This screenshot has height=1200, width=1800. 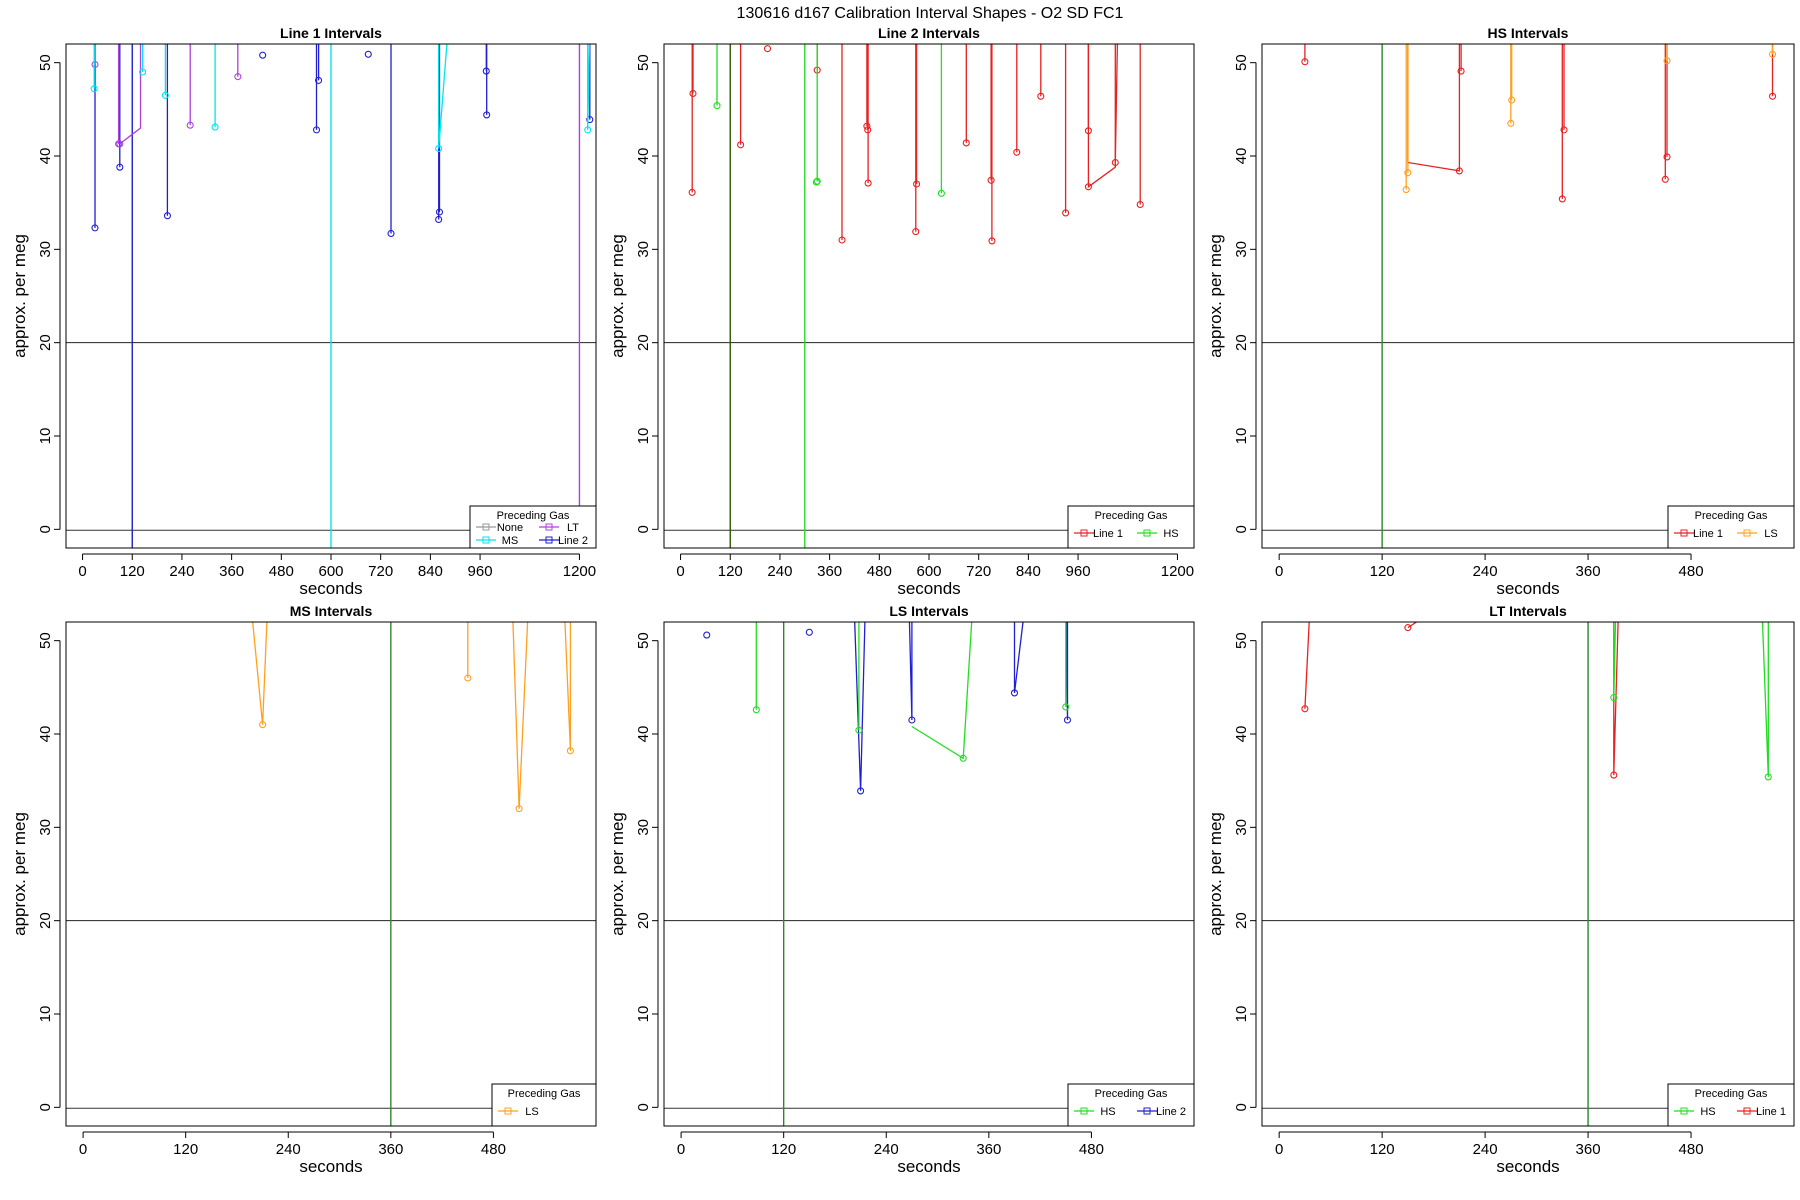 What do you see at coordinates (480, 571) in the screenshot?
I see `x-tick-label: 960` at bounding box center [480, 571].